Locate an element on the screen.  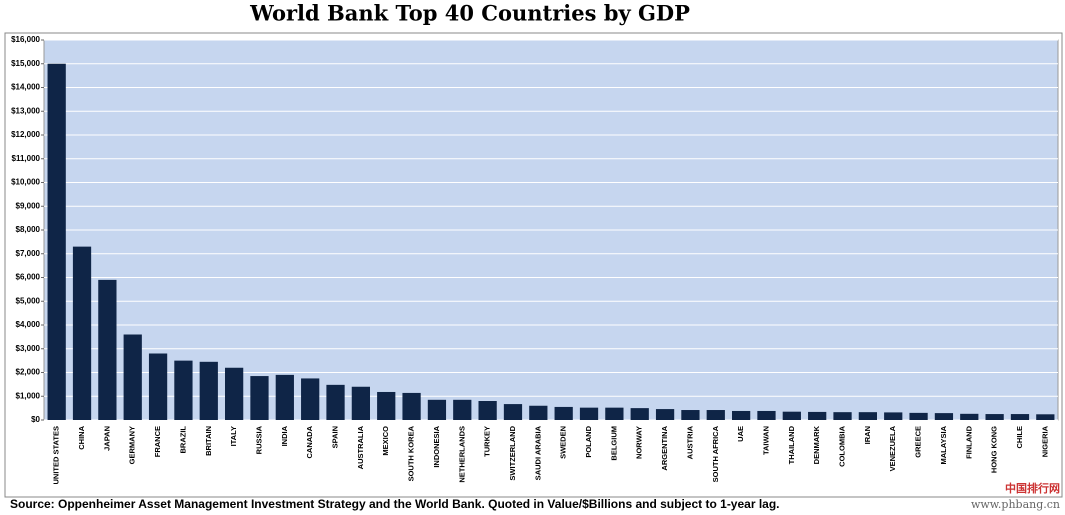
x-tick-label: VENEZUELA is located at coordinates (892, 448).